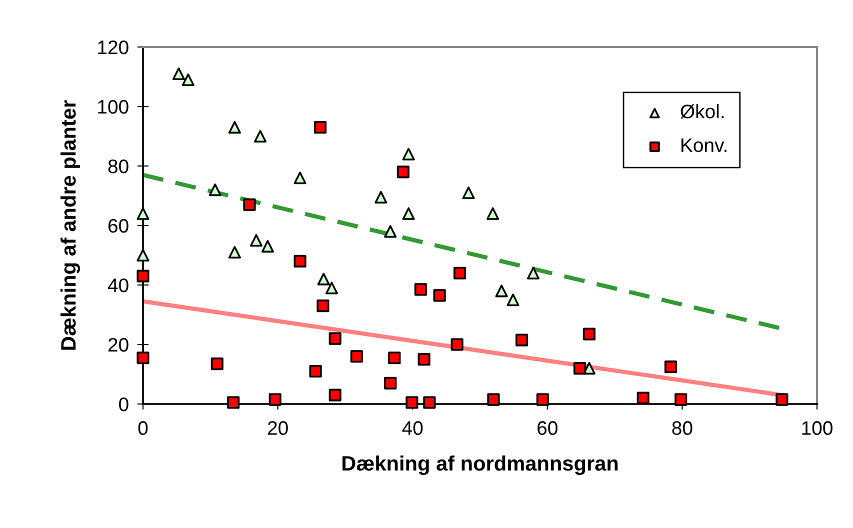 This screenshot has height=528, width=853. Describe the element at coordinates (143, 428) in the screenshot. I see `x-tick-label: 0` at that location.